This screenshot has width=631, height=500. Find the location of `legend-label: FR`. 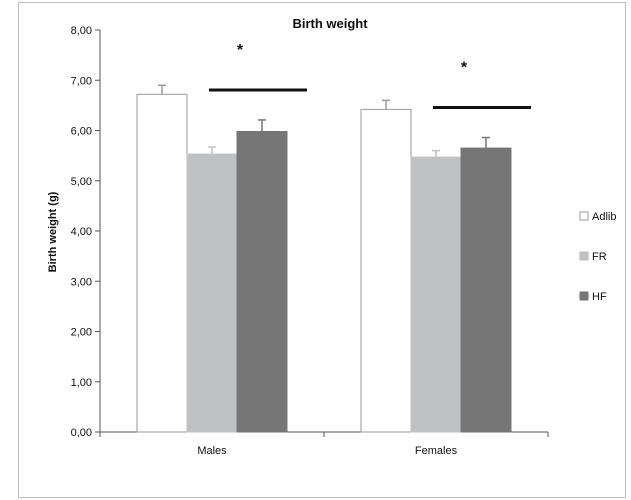

legend-label: FR is located at coordinates (599, 257).